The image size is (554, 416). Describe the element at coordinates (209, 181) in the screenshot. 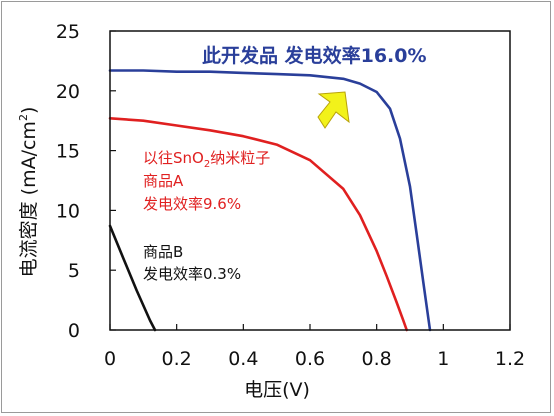

I see `annotation-red: 以往SnO2纳米粒子 商品A 发电效率9.6%` at that location.